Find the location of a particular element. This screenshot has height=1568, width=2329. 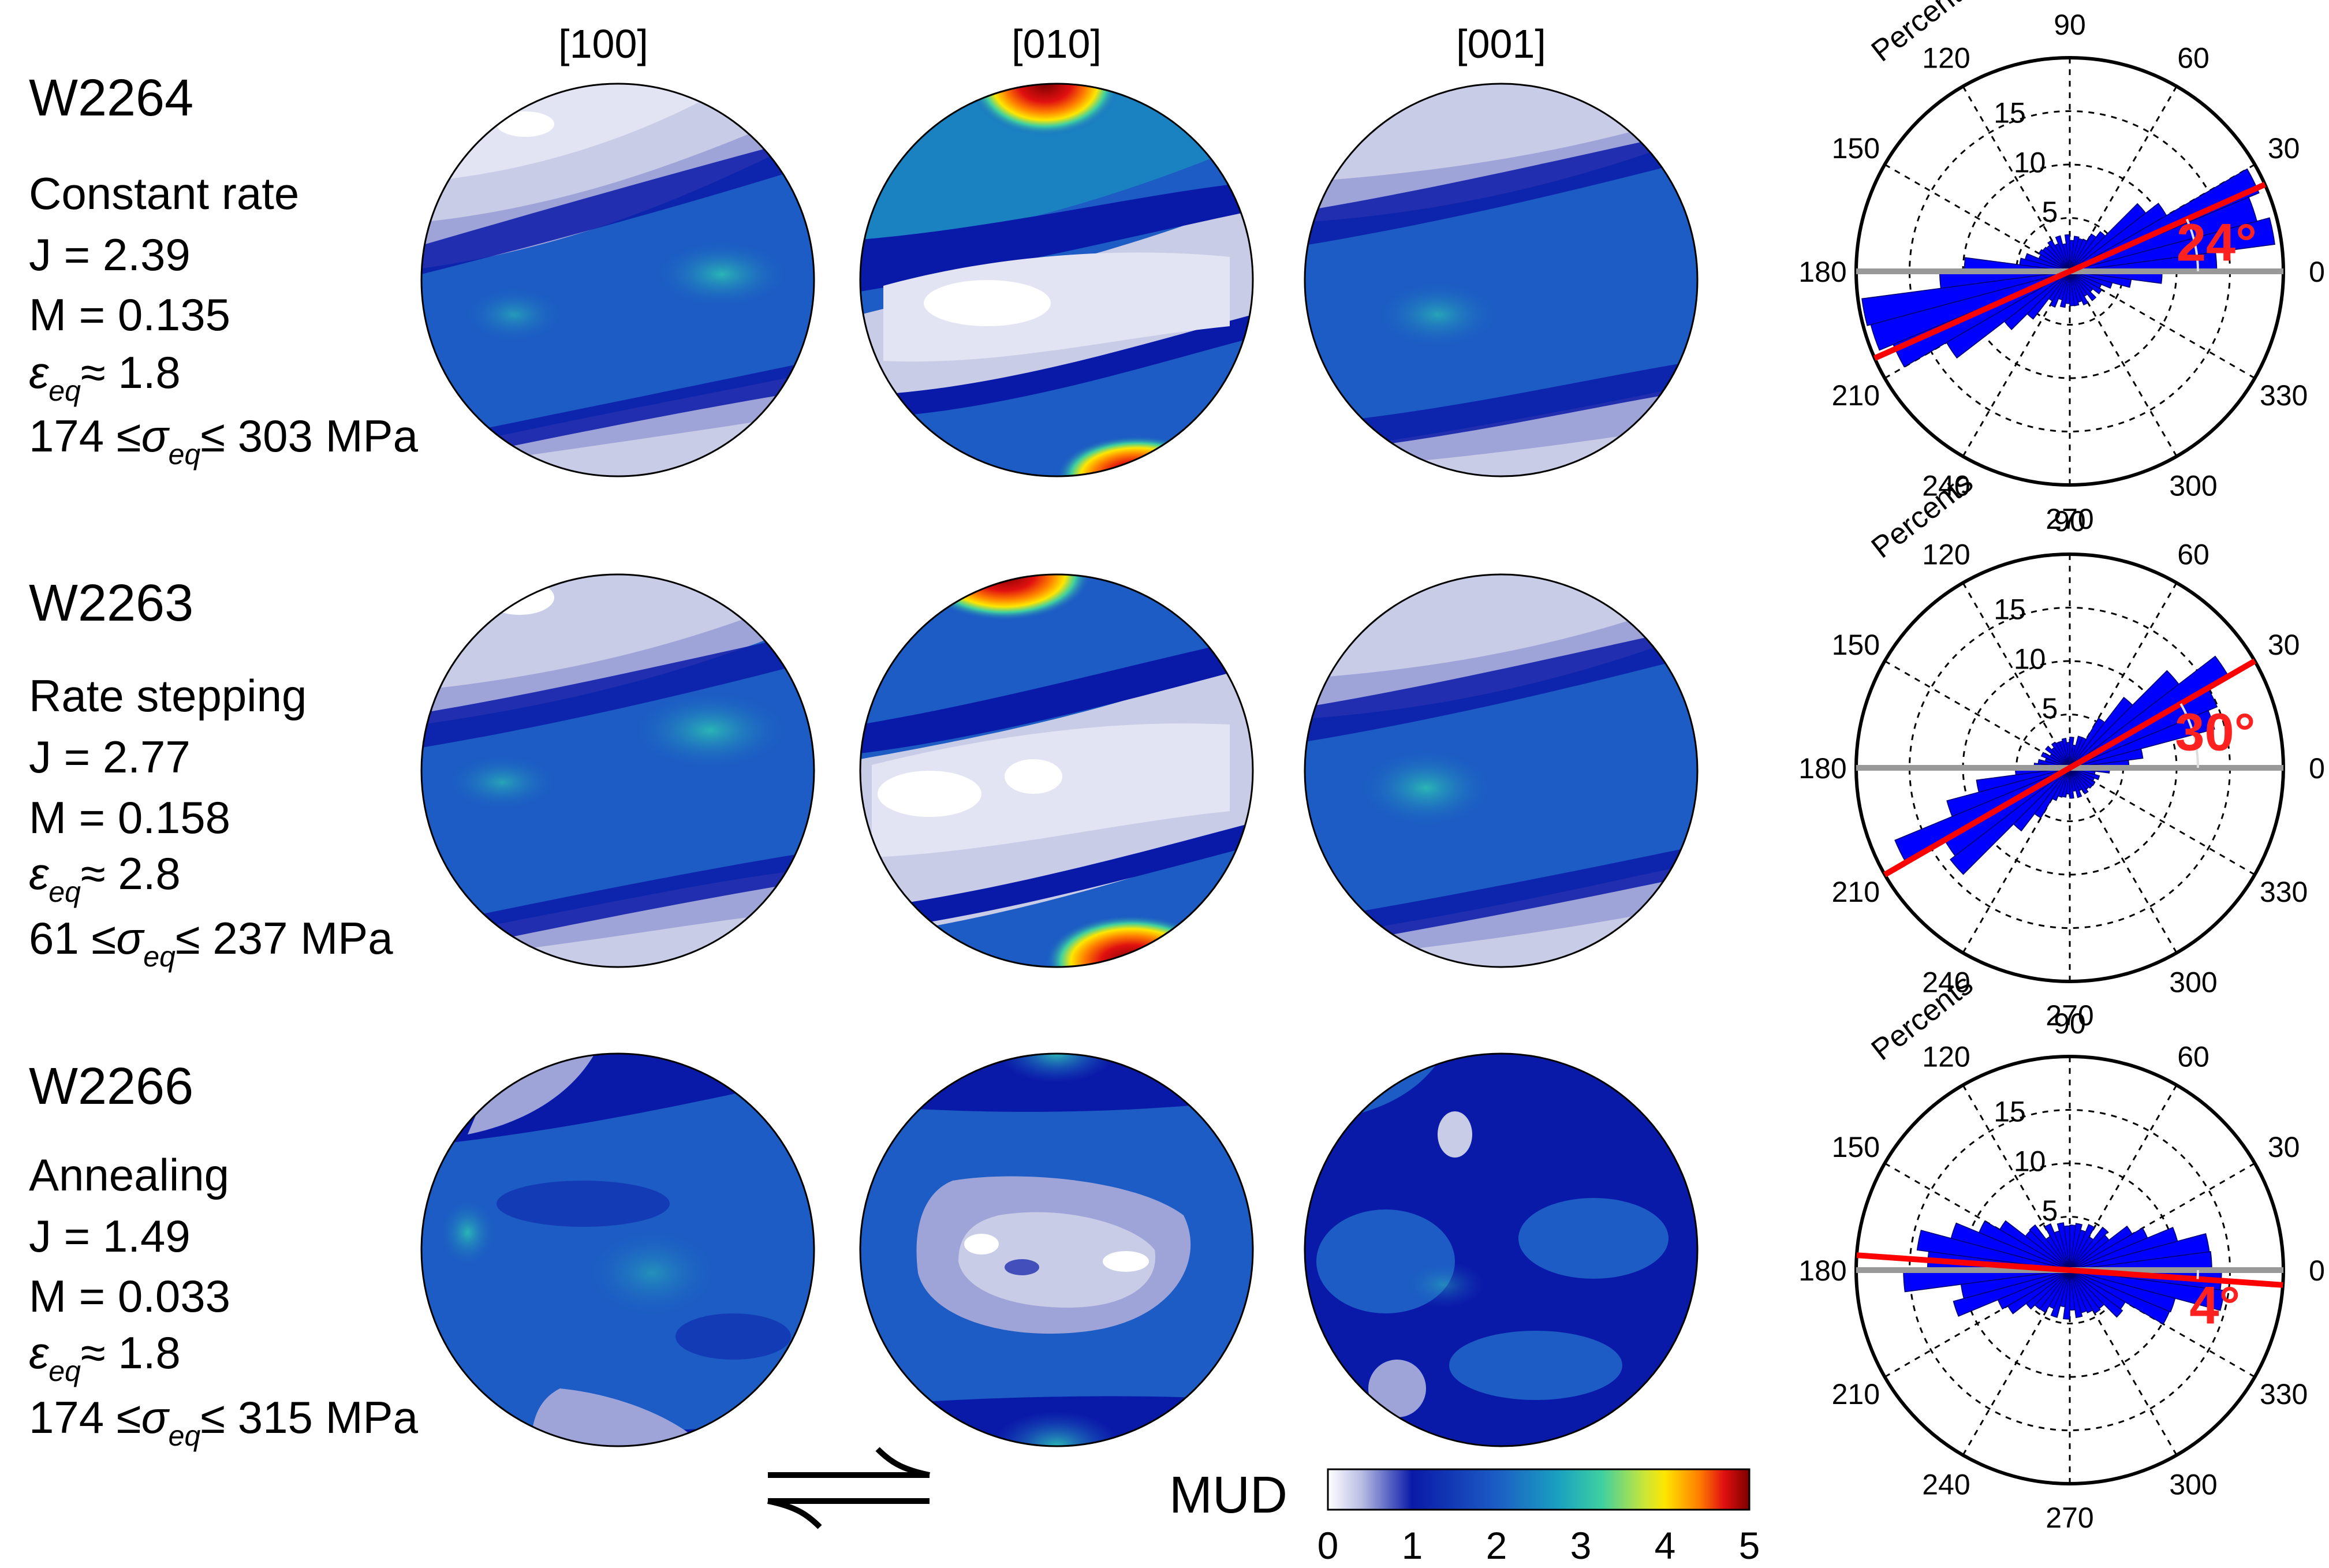

stress-line: 174 ≤σeq≤ 315 MPa is located at coordinates (224, 1422).